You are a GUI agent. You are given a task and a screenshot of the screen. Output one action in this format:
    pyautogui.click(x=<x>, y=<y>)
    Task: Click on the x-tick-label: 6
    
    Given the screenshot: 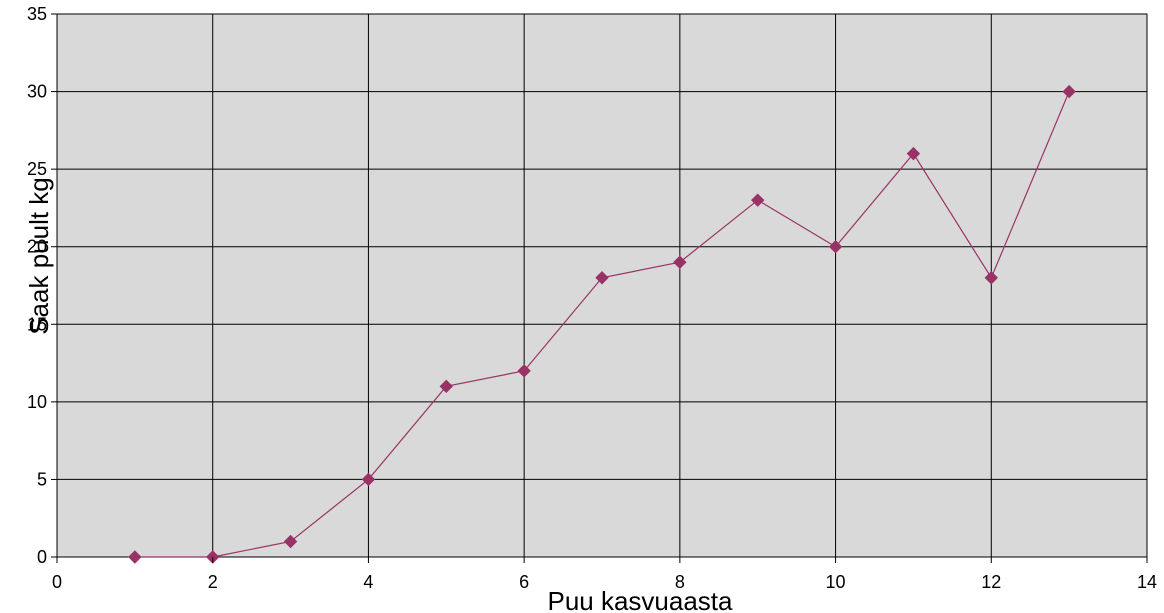 What is the action you would take?
    pyautogui.click(x=524, y=582)
    